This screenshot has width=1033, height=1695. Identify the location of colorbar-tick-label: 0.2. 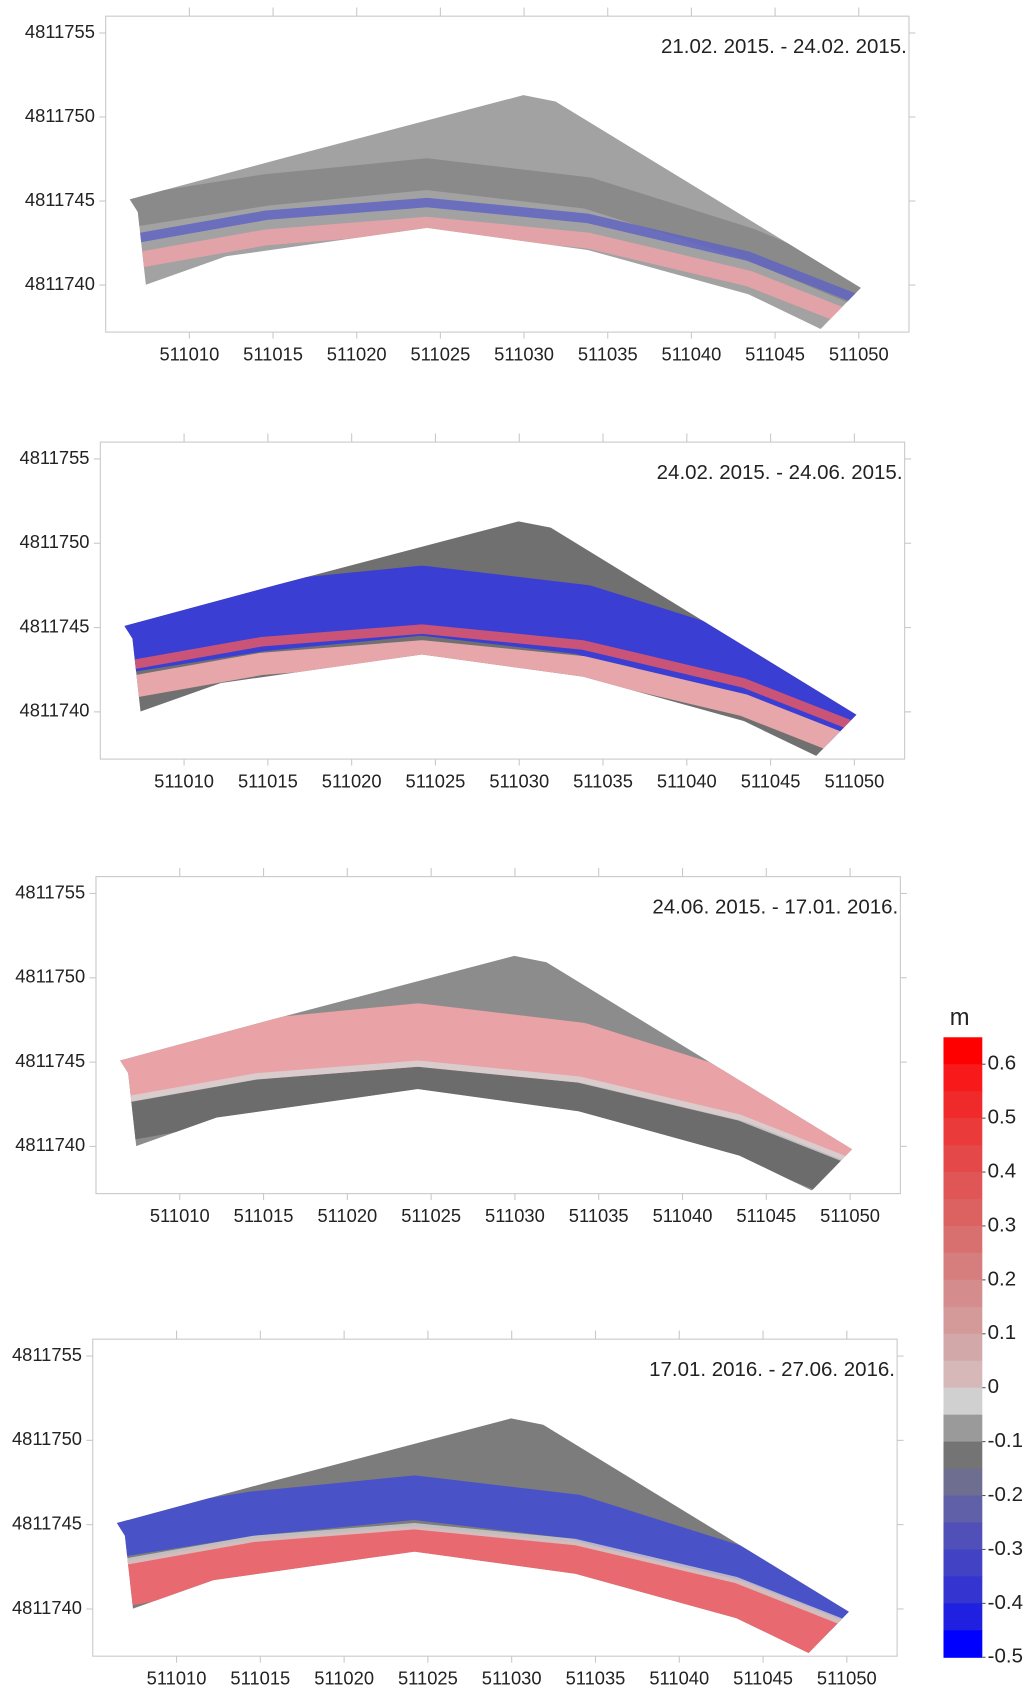
(1002, 1278).